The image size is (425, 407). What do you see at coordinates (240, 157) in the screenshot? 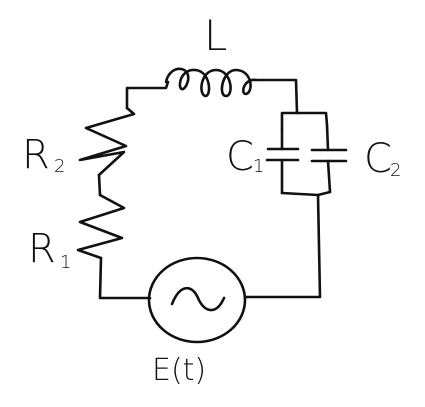
I see `label-c1: C` at bounding box center [240, 157].